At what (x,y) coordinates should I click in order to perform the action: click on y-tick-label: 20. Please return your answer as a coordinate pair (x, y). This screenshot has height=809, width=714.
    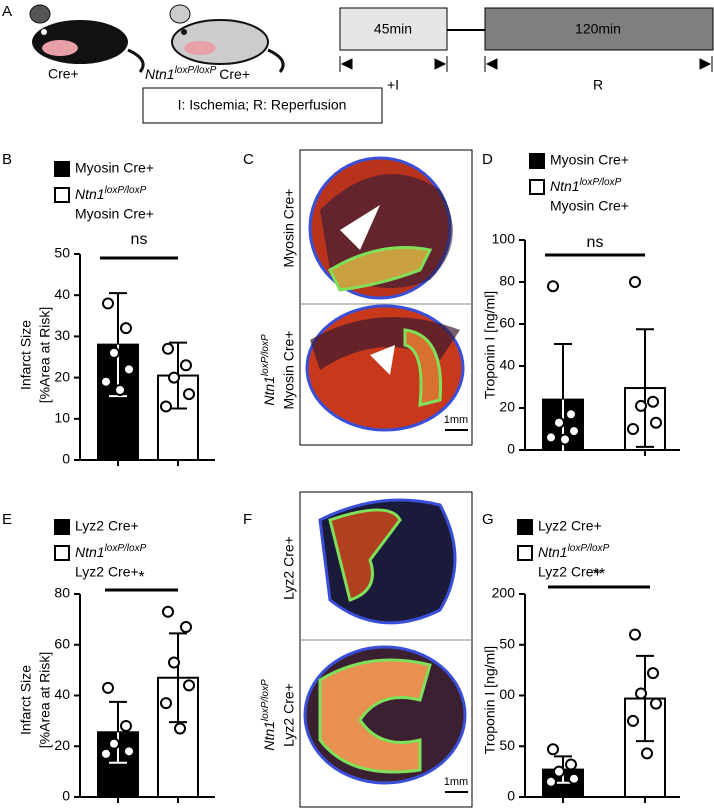
    Looking at the image, I should click on (507, 407).